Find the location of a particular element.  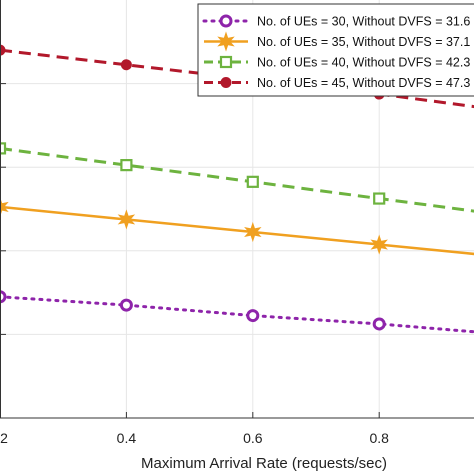

x-tick-label: 0.6 is located at coordinates (253, 438).